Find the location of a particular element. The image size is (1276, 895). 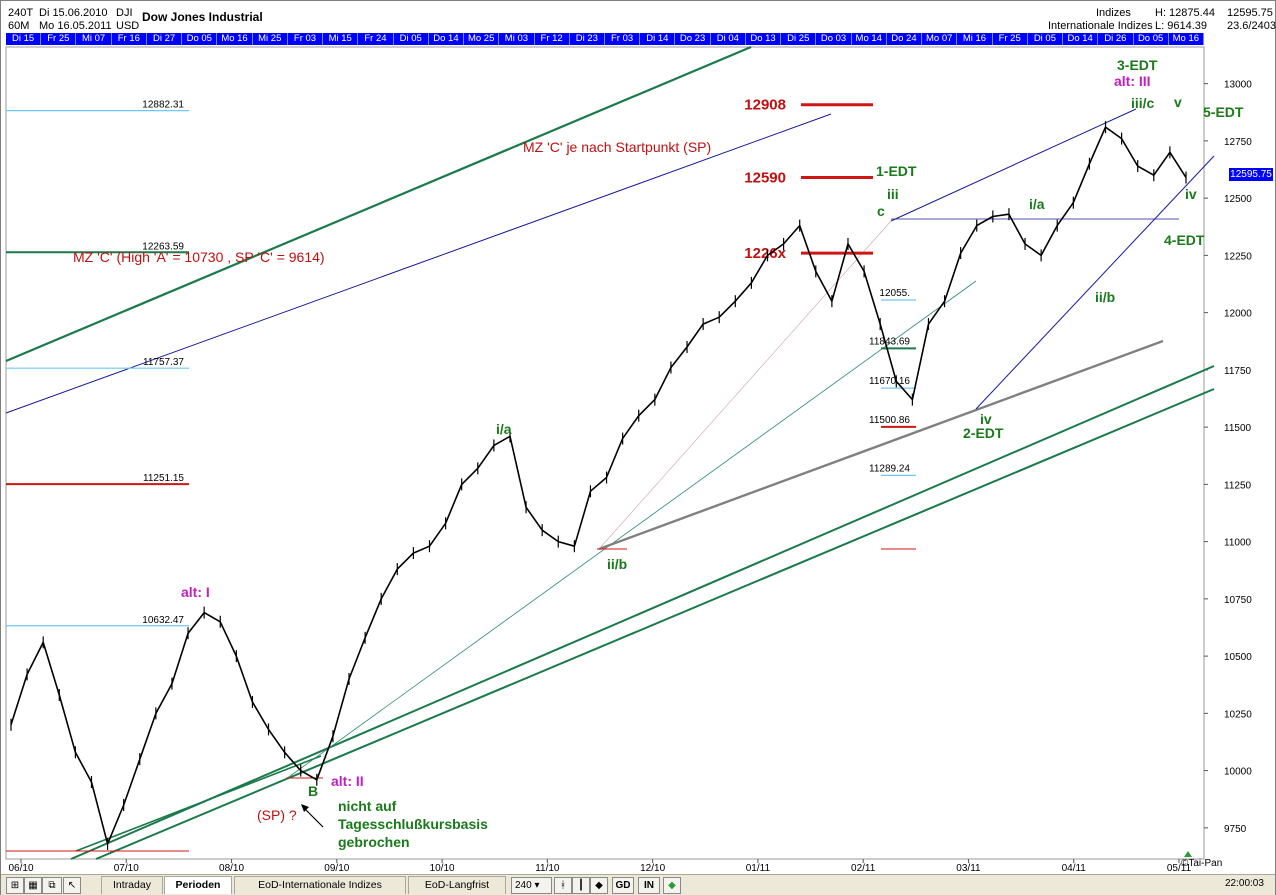

date-strip-item: Do 24 is located at coordinates (905, 39).